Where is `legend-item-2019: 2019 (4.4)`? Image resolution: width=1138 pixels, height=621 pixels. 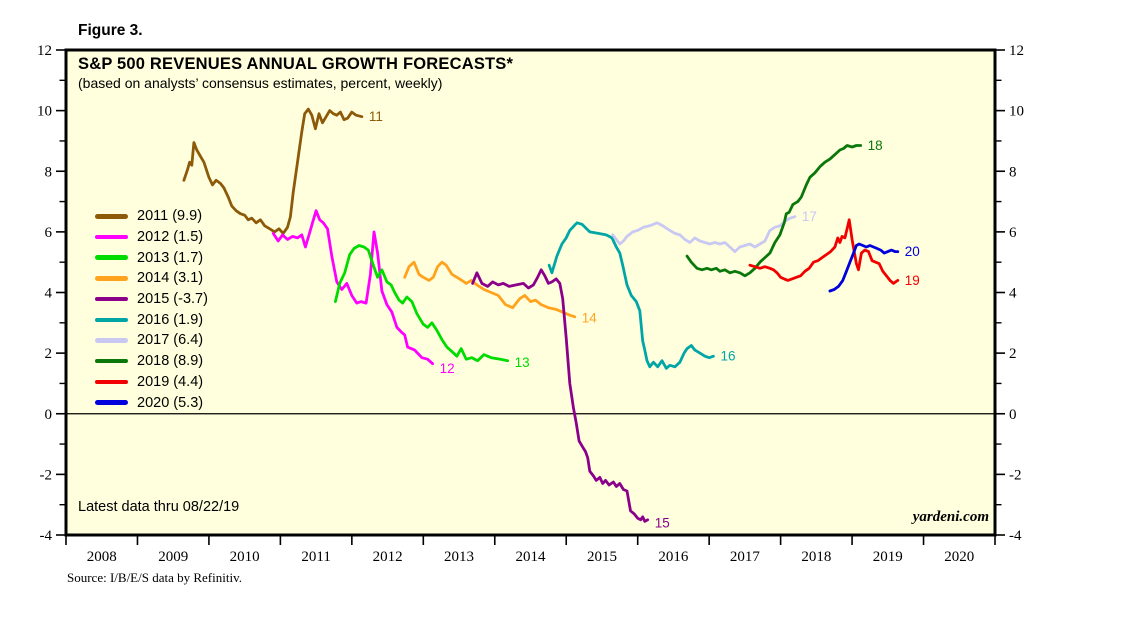 legend-item-2019: 2019 (4.4) is located at coordinates (151, 382).